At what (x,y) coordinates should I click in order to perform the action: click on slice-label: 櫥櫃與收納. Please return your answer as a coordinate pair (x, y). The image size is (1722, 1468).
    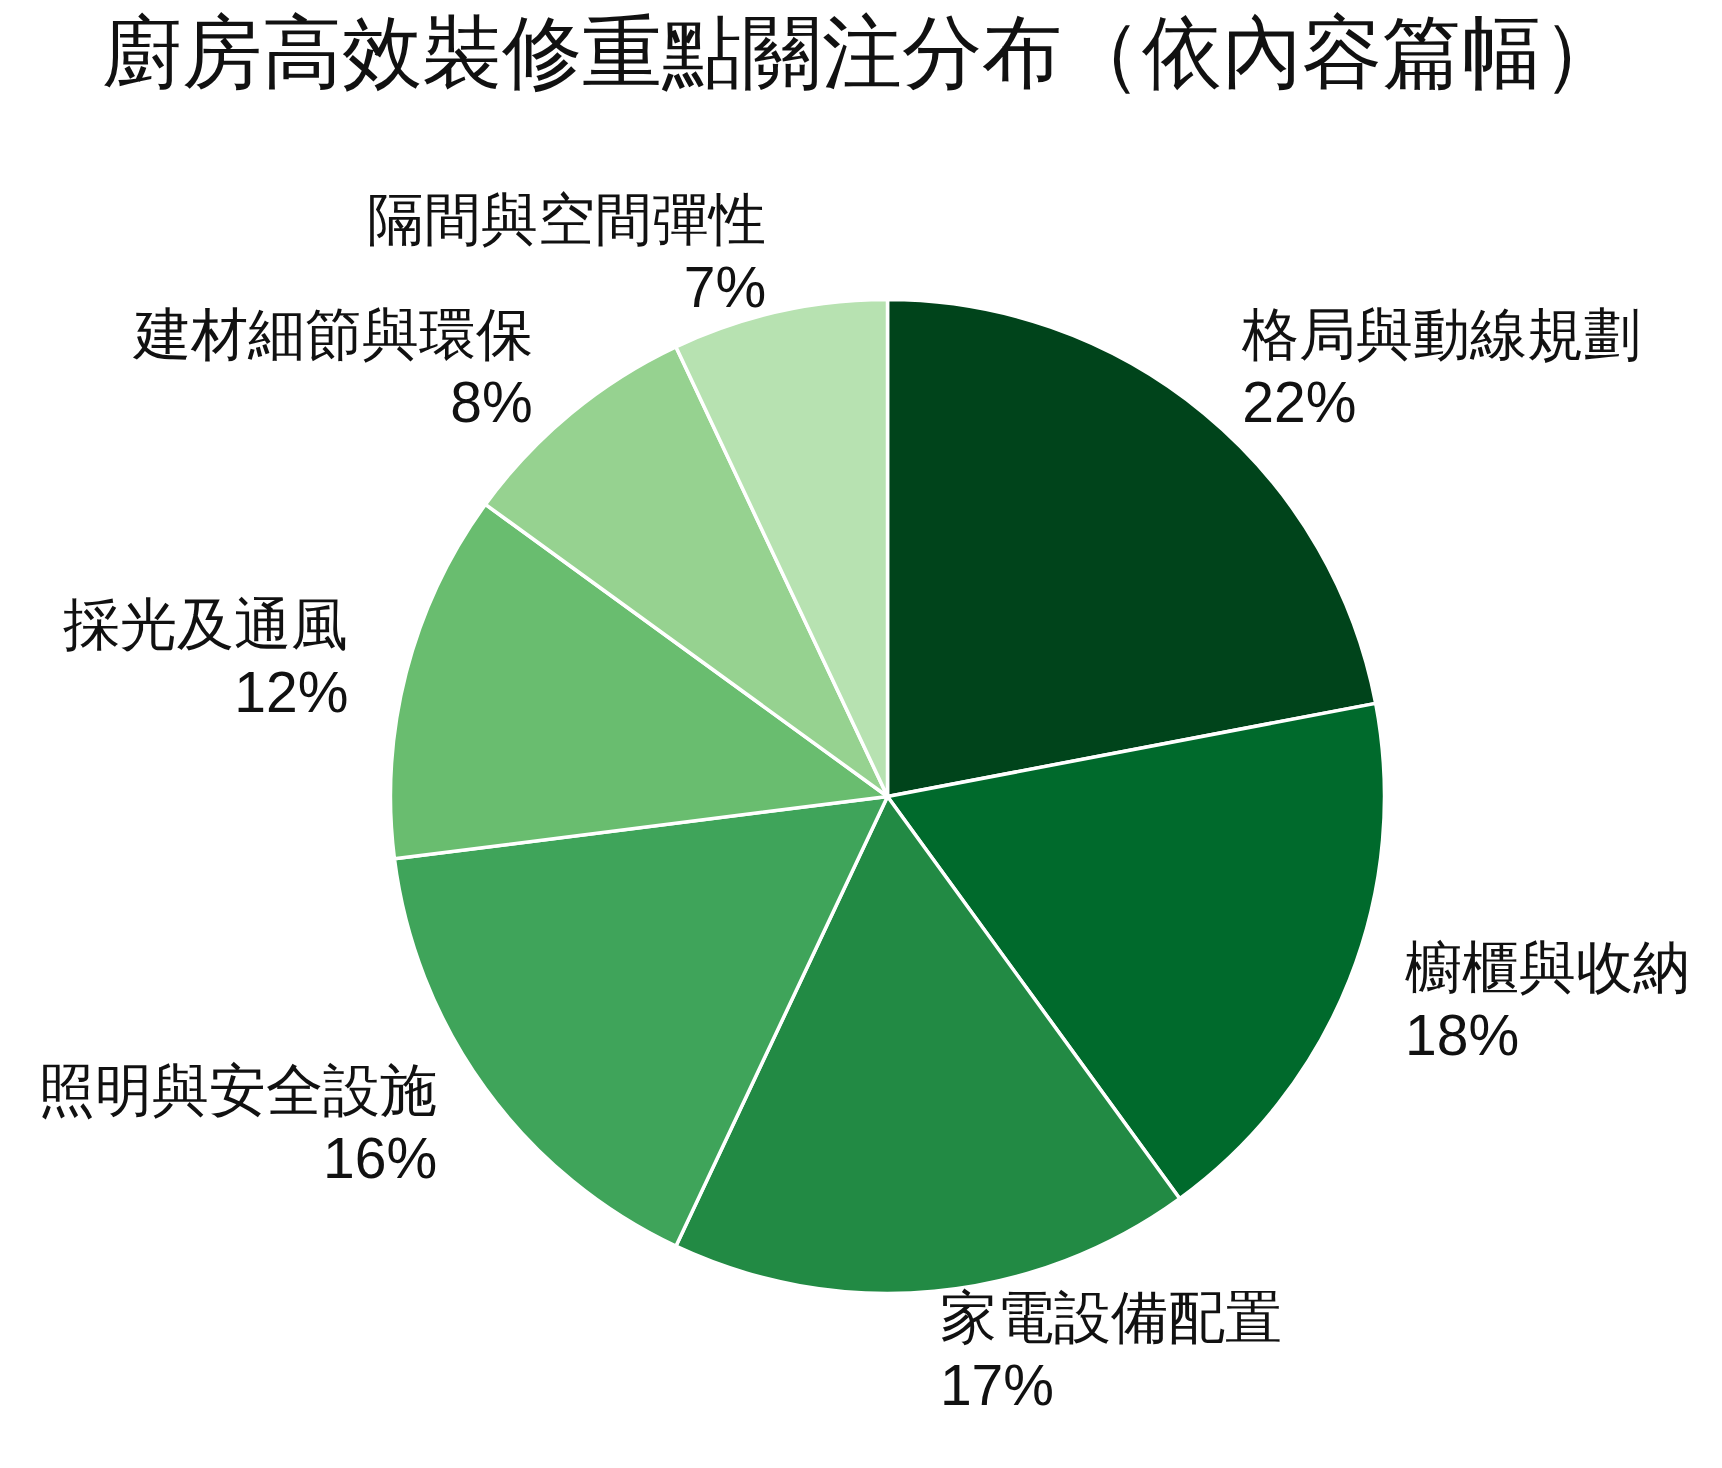
    Looking at the image, I should click on (1548, 967).